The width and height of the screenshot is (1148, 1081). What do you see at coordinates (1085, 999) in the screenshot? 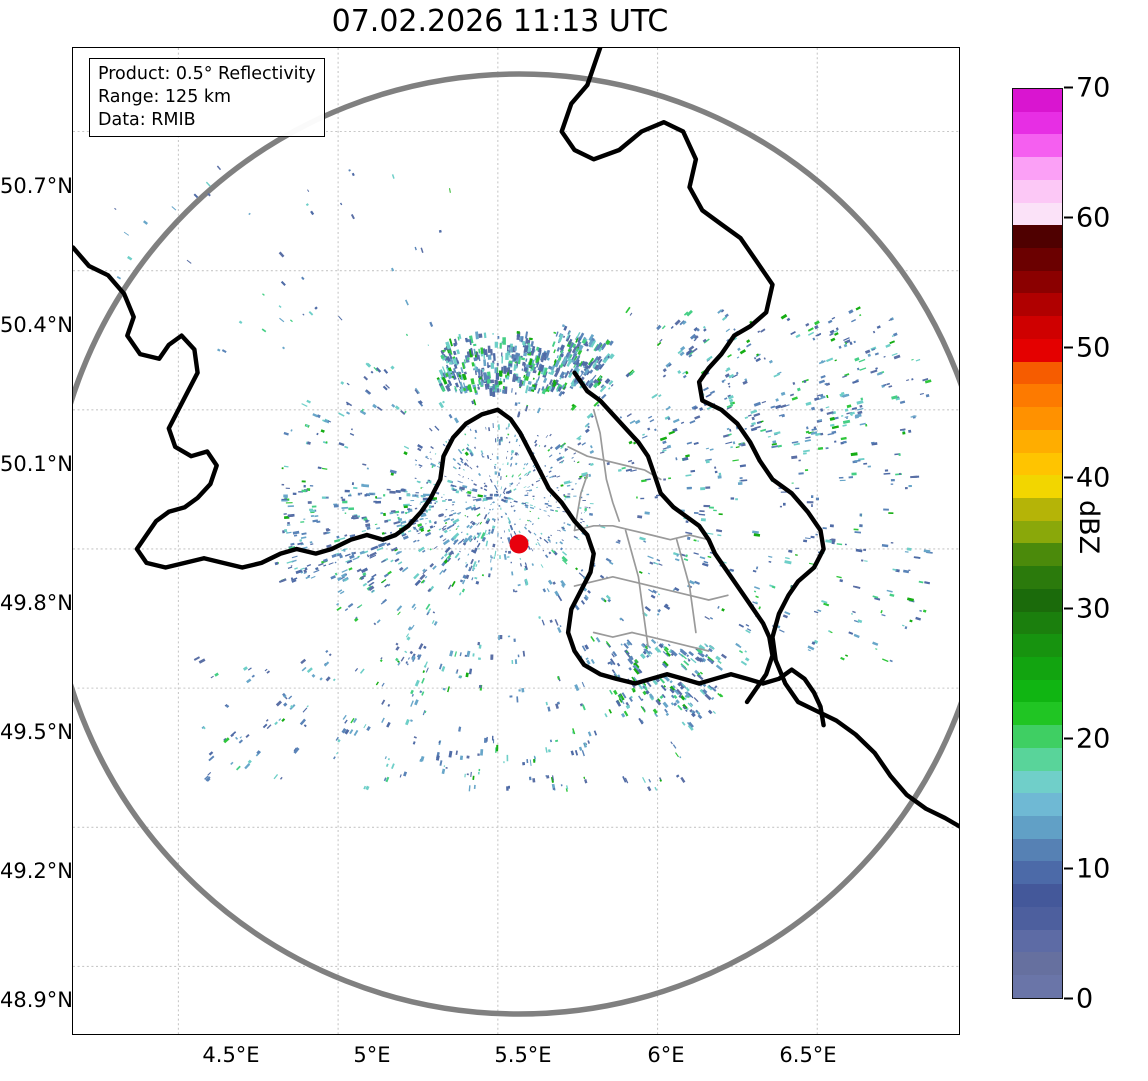
I see `colorbar-tick-text: 0` at bounding box center [1085, 999].